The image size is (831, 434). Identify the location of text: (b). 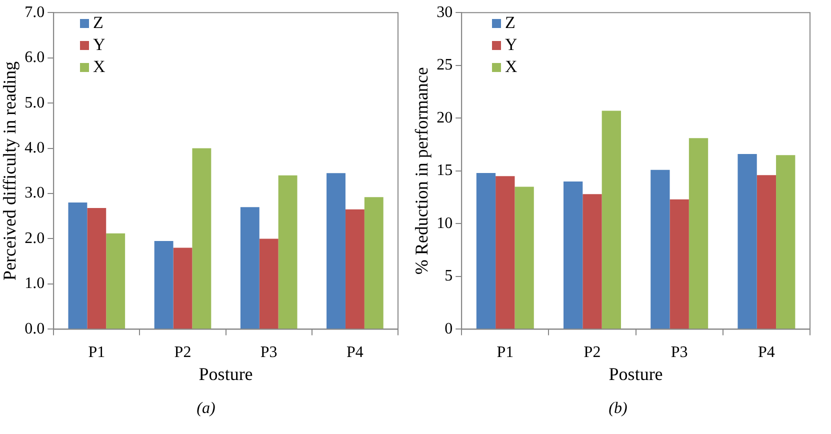
(618, 409).